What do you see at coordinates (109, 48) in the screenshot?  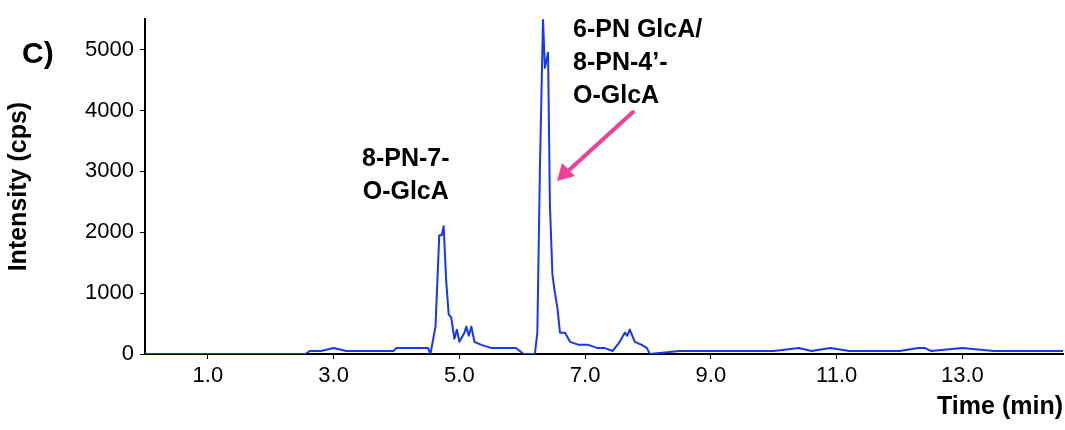 I see `y-tick-label: 5000` at bounding box center [109, 48].